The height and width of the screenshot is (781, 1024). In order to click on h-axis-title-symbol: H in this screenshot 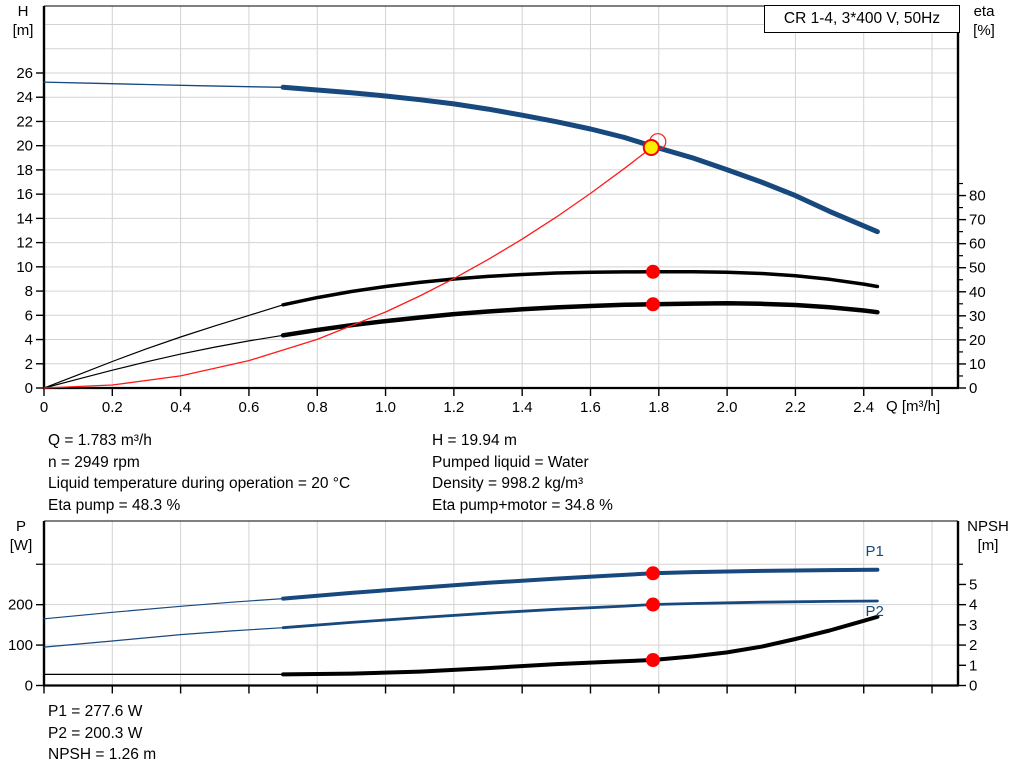, I will do `click(23, 11)`.